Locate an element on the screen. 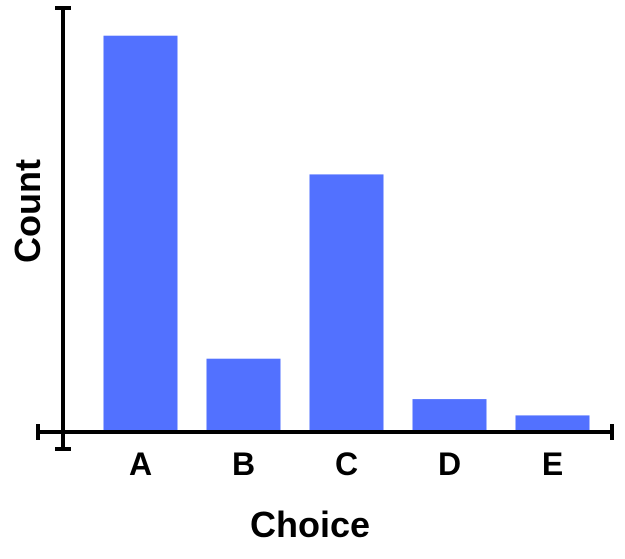 The height and width of the screenshot is (559, 625). bar-a is located at coordinates (140, 233).